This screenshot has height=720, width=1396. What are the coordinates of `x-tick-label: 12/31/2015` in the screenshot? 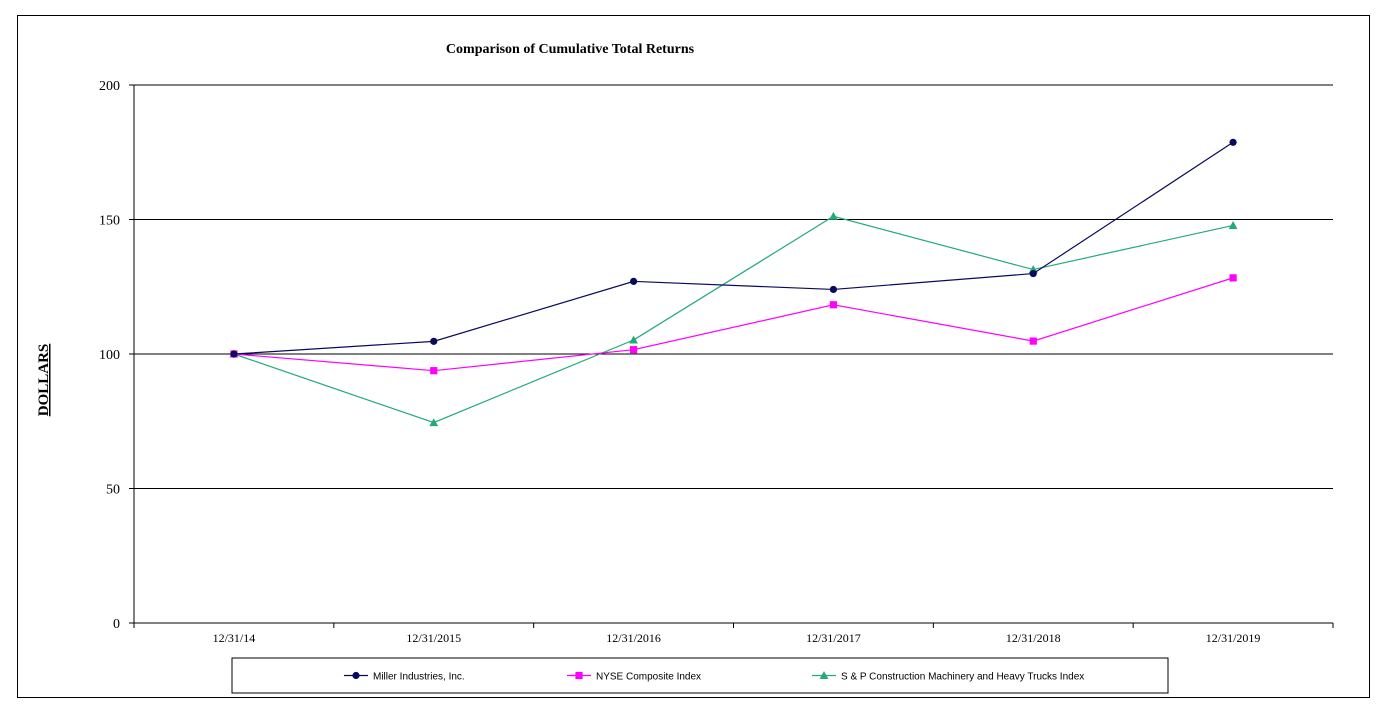 It's located at (433, 638).